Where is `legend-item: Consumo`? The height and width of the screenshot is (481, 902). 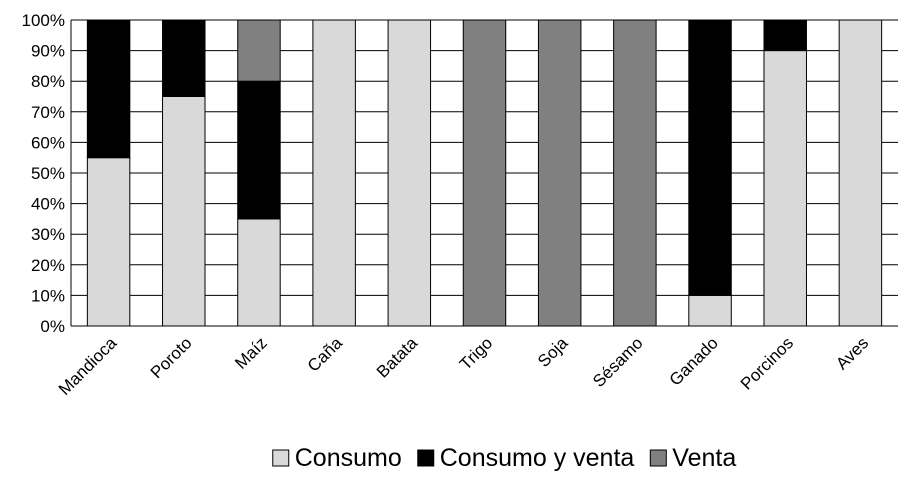
legend-item: Consumo is located at coordinates (337, 458).